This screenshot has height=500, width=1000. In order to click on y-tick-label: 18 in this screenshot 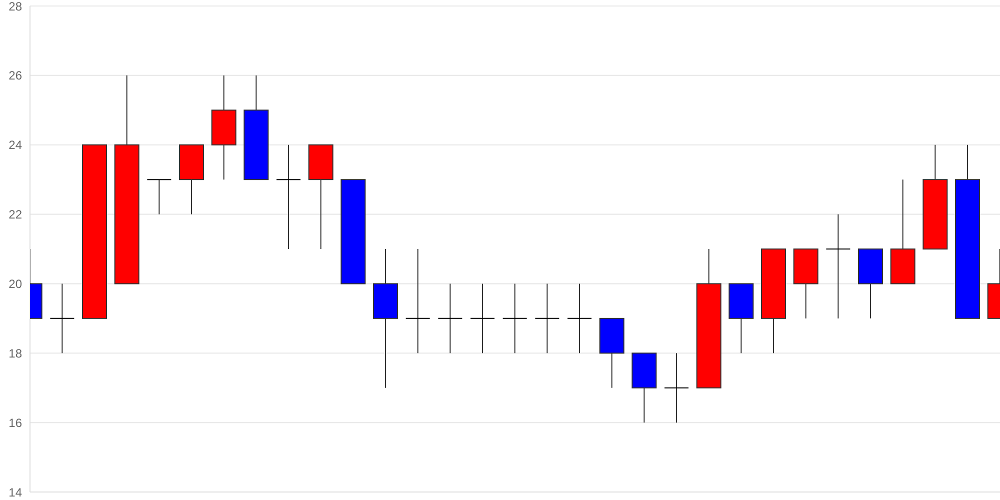, I will do `click(15, 353)`.